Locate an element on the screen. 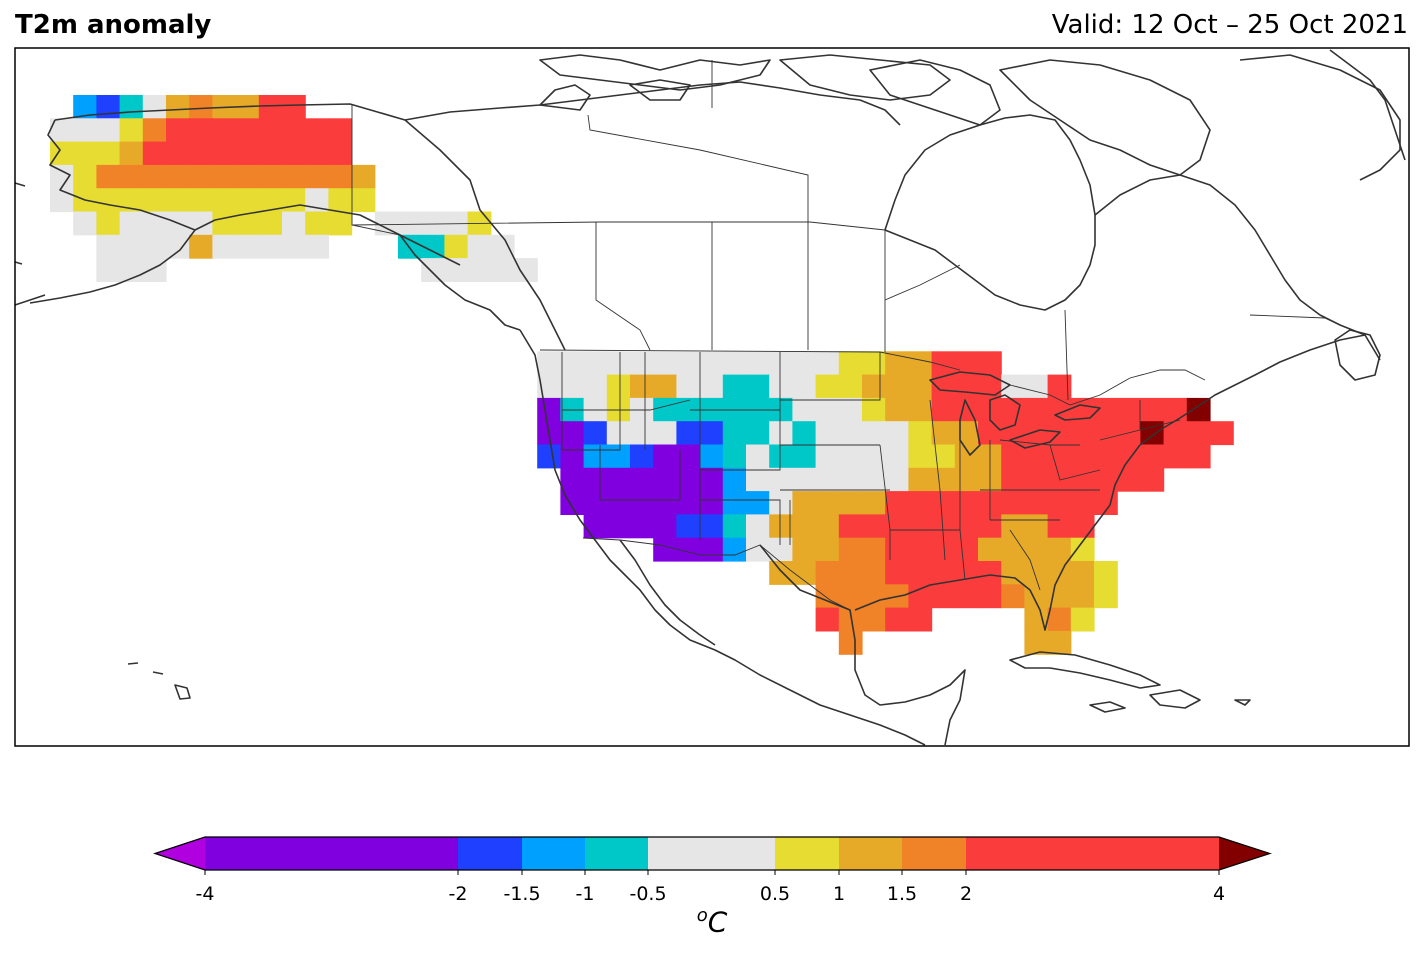  colorbar-tick-label: -4 is located at coordinates (205, 894).